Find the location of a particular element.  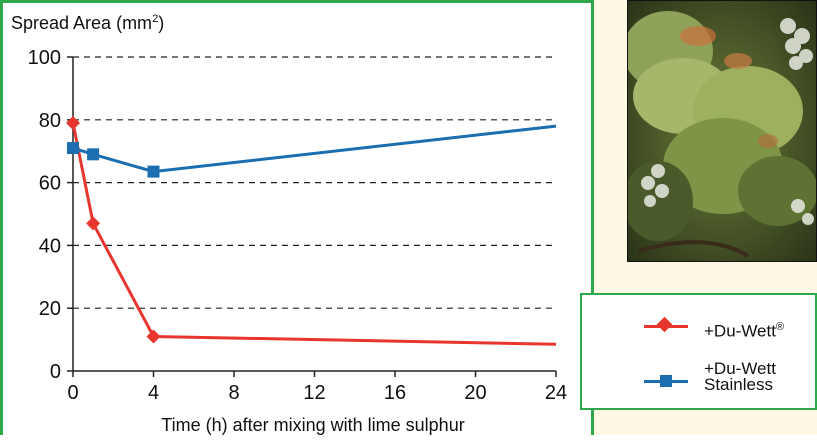

legend-label-duwett-superscript: ® is located at coordinates (780, 327).